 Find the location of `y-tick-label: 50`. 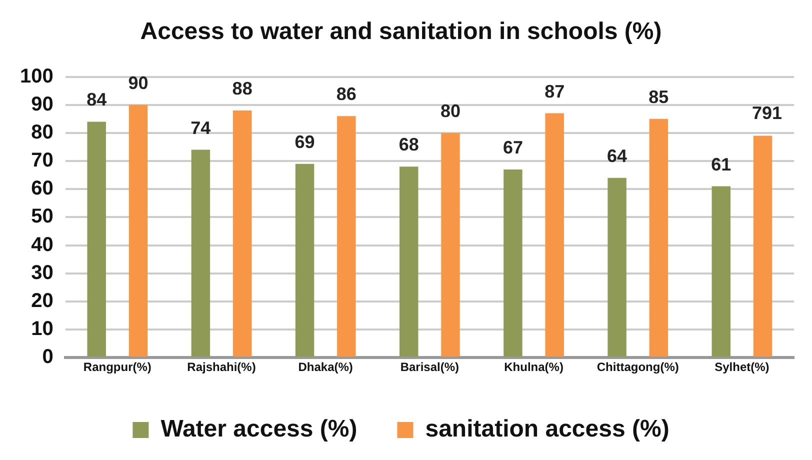

y-tick-label: 50 is located at coordinates (42, 217).